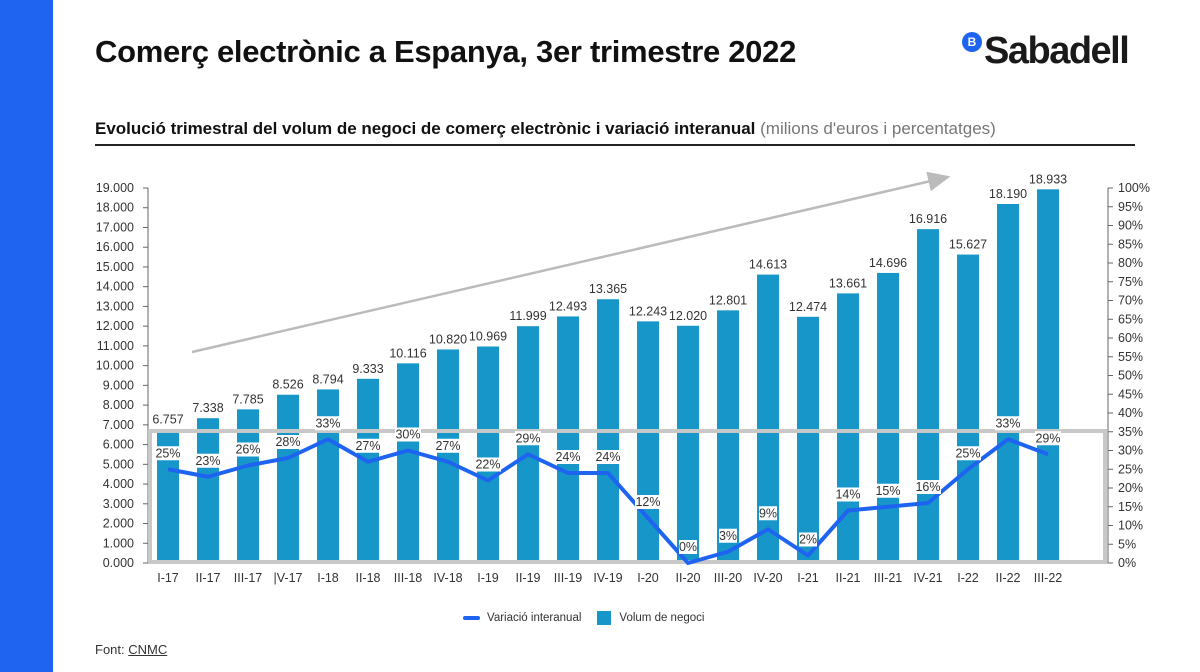 This screenshot has height=672, width=1200. I want to click on right-tick-label: 70%, so click(1130, 301).